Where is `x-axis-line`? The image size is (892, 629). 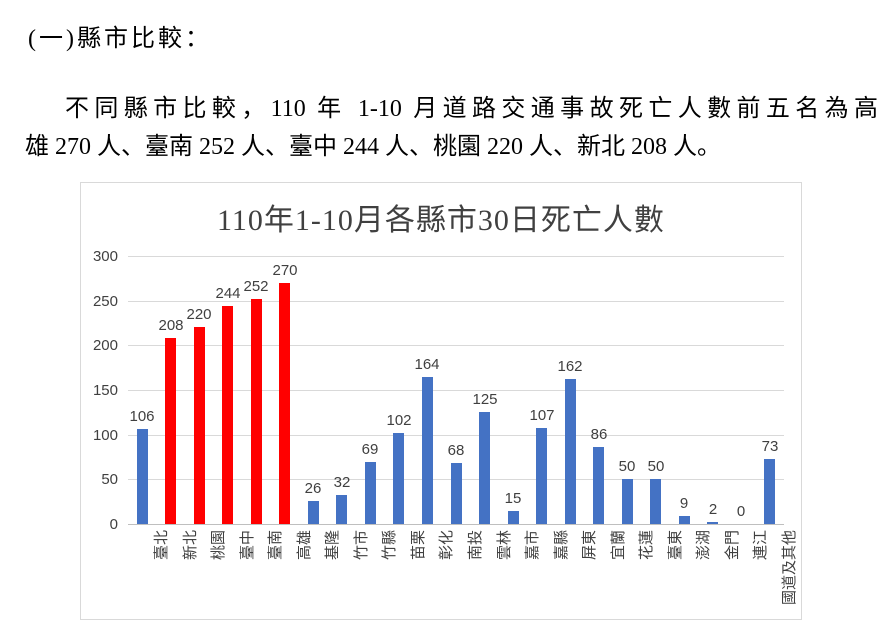
x-axis-line is located at coordinates (456, 524).